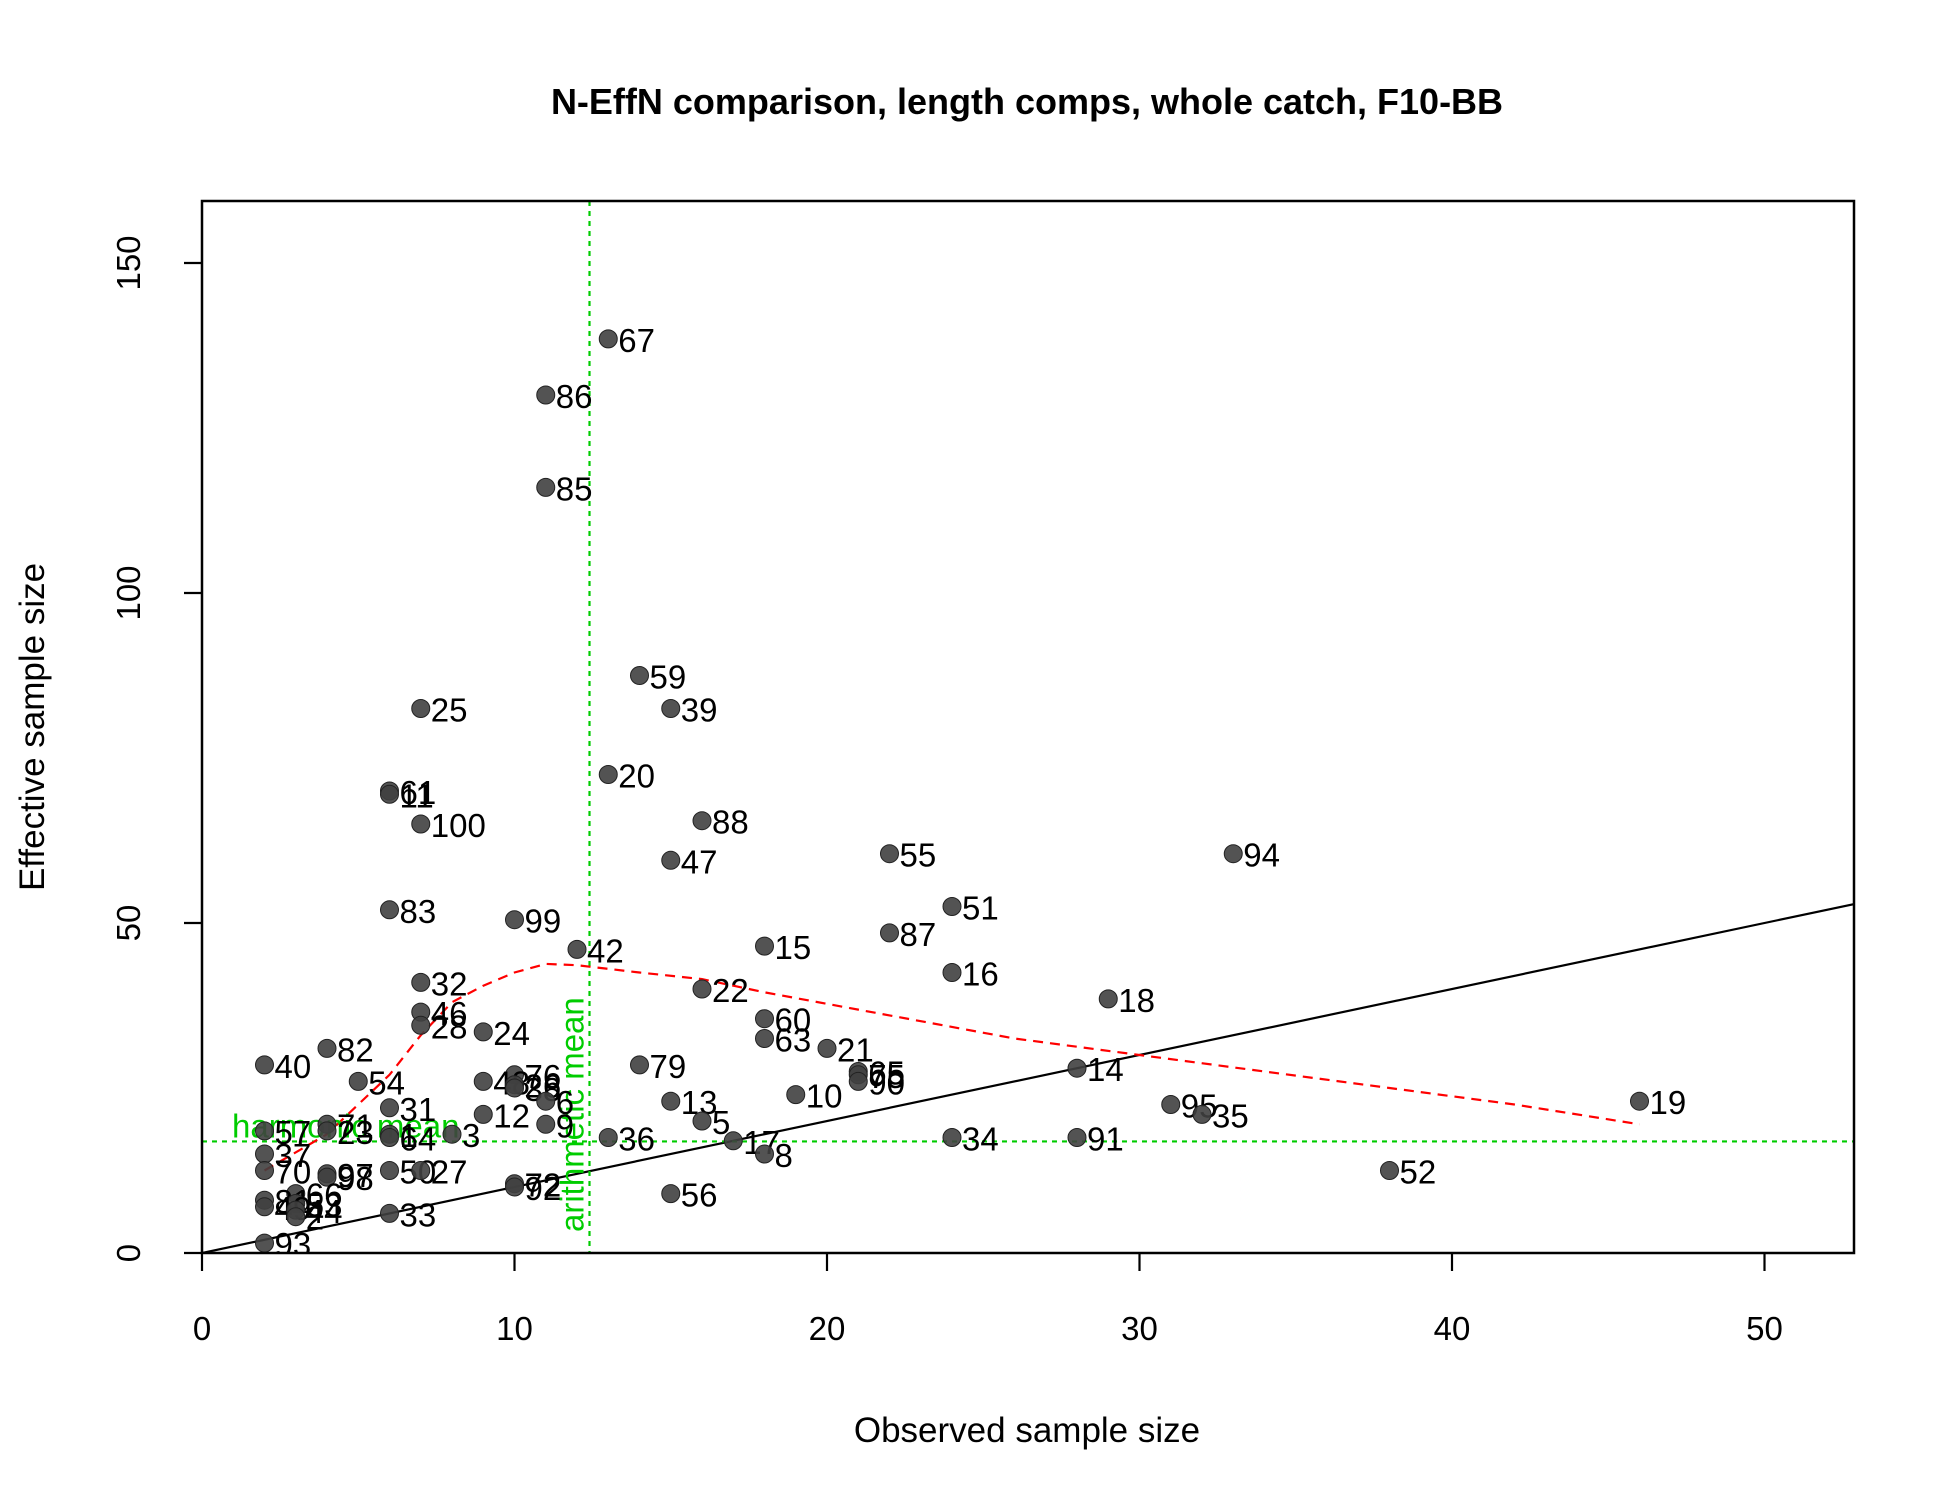 The height and width of the screenshot is (1500, 1950). I want to click on point-label: 6, so click(565, 1102).